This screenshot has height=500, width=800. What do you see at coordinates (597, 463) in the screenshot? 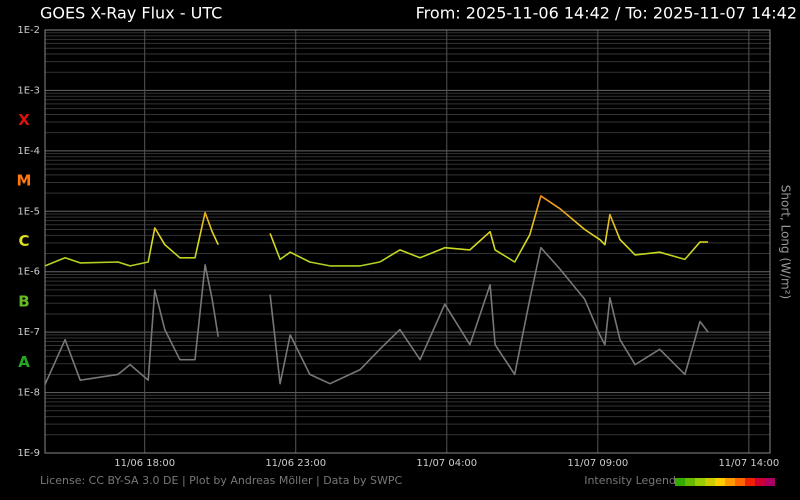
I see `x-tick-label: 11/07 09:00` at bounding box center [597, 463].